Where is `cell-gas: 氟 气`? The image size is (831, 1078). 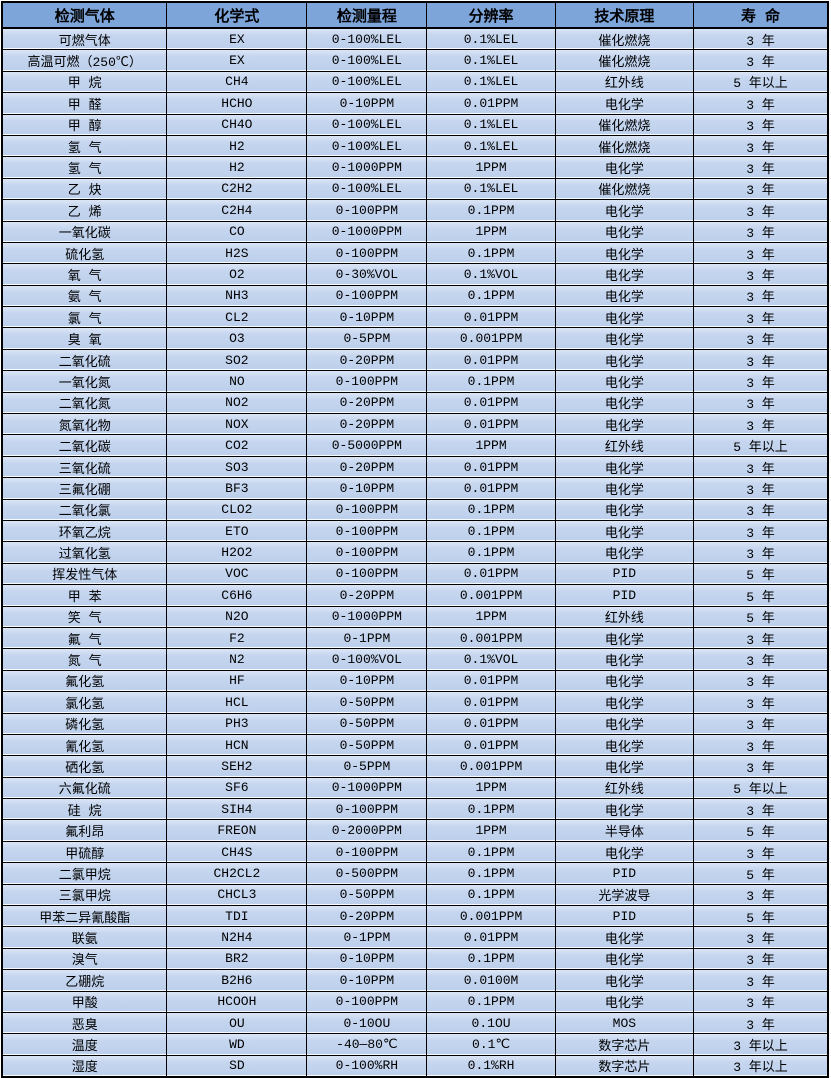
cell-gas: 氟 气 is located at coordinates (84, 638).